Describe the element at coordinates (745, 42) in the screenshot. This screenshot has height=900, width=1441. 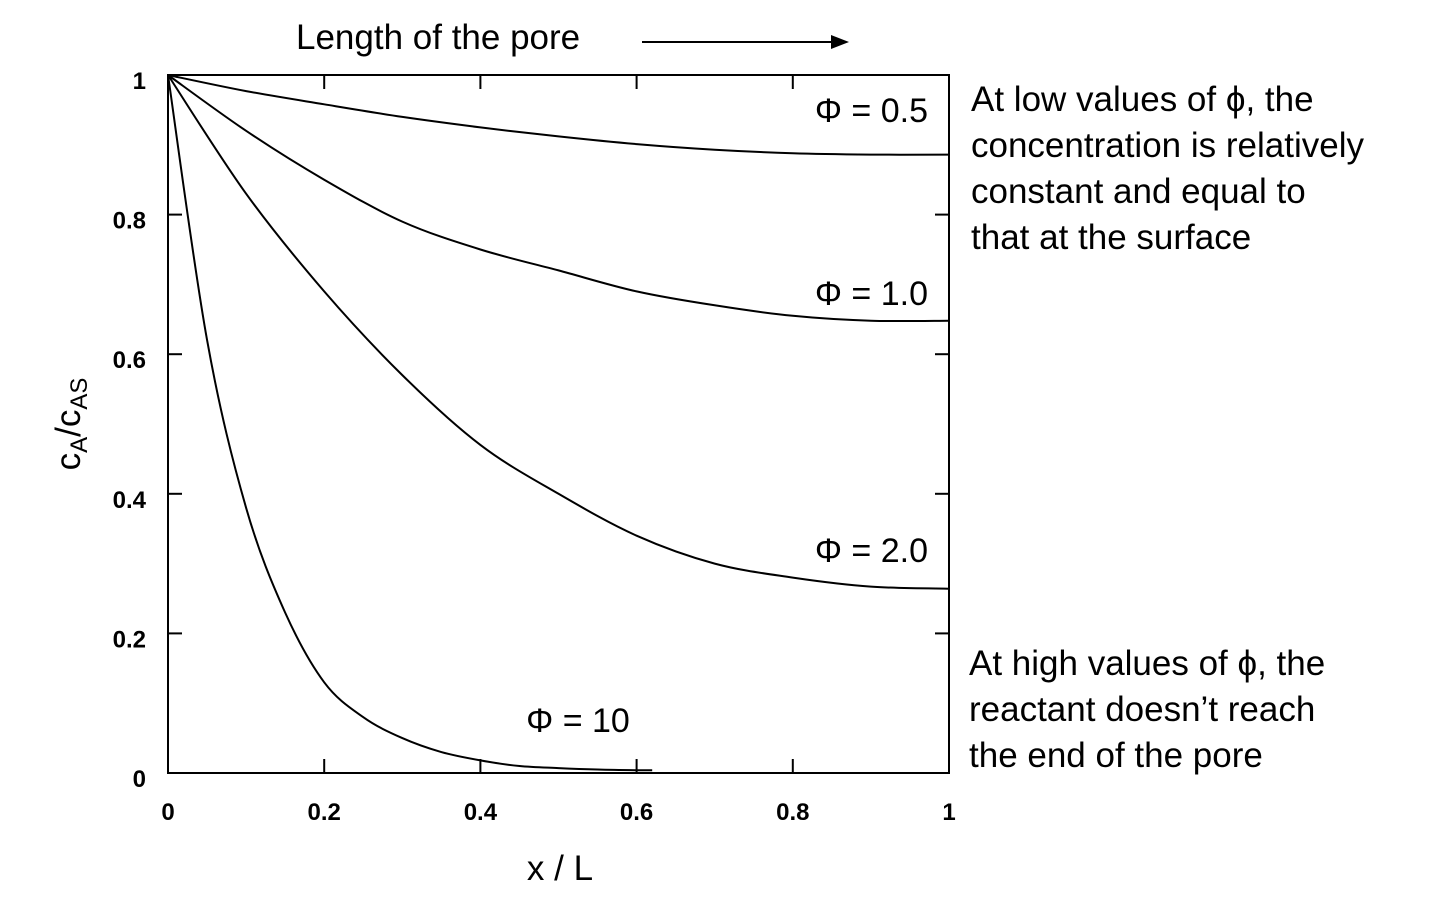
I see `direction-arrow` at that location.